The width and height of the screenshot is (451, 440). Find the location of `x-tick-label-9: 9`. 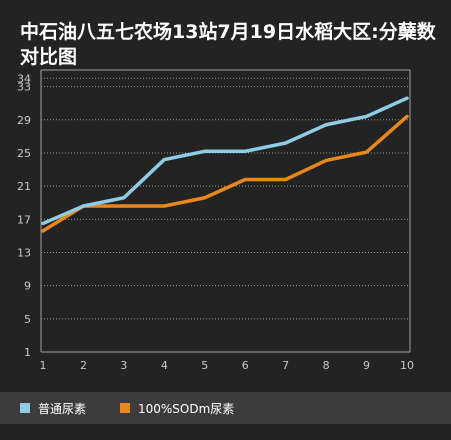

x-tick-label-9: 9 is located at coordinates (366, 365).